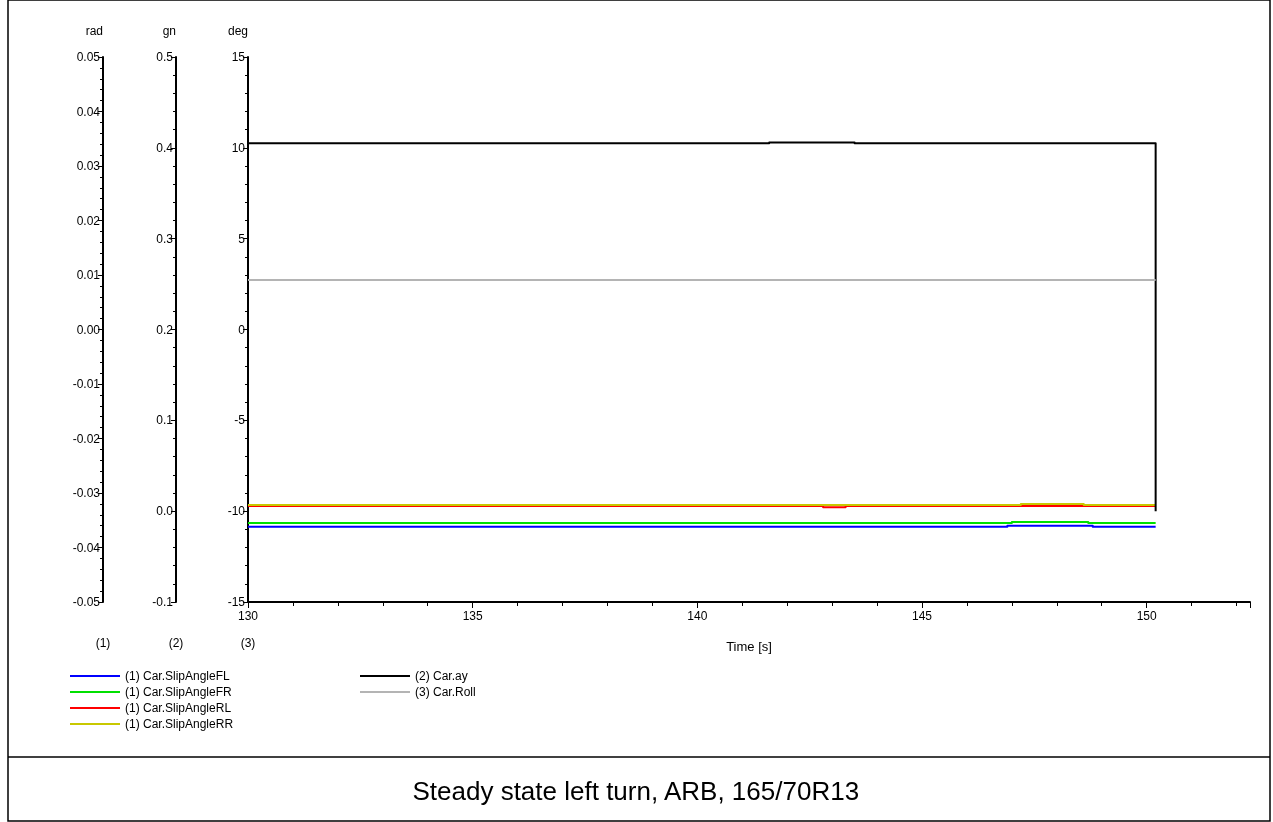 This screenshot has height=822, width=1273. I want to click on text: (3), so click(248, 643).